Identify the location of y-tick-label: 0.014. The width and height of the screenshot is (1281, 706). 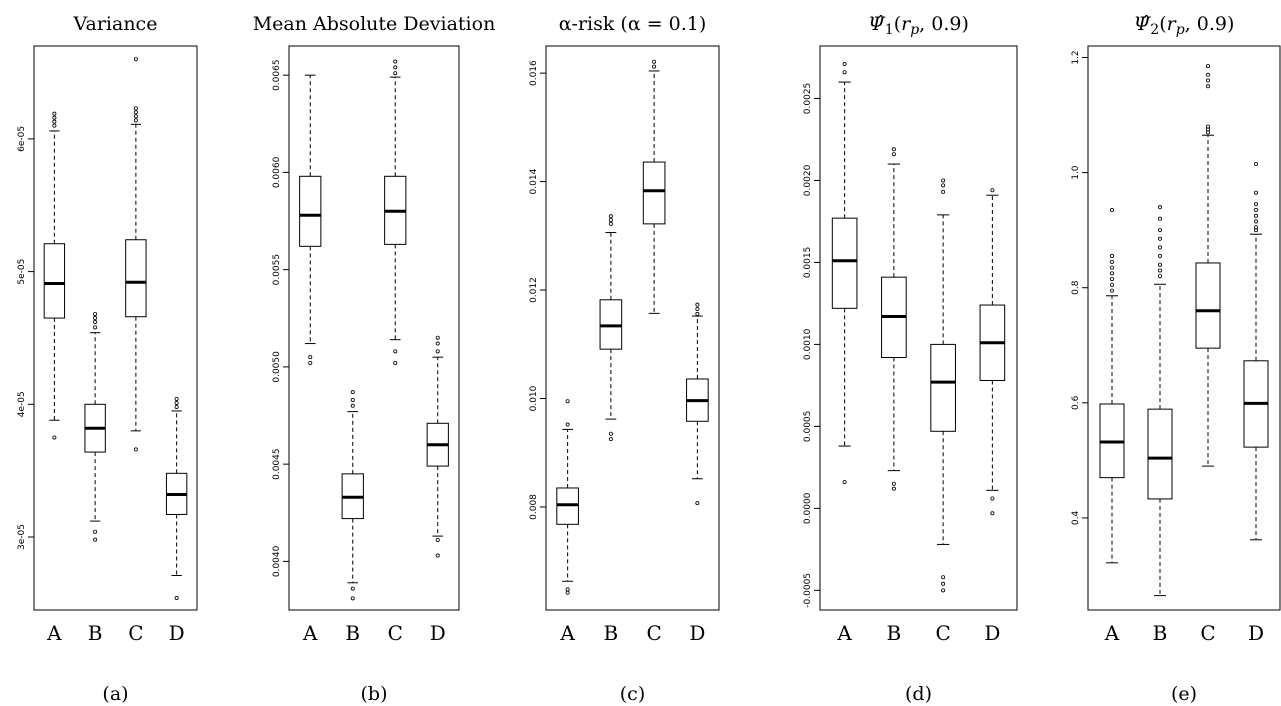
(534, 181).